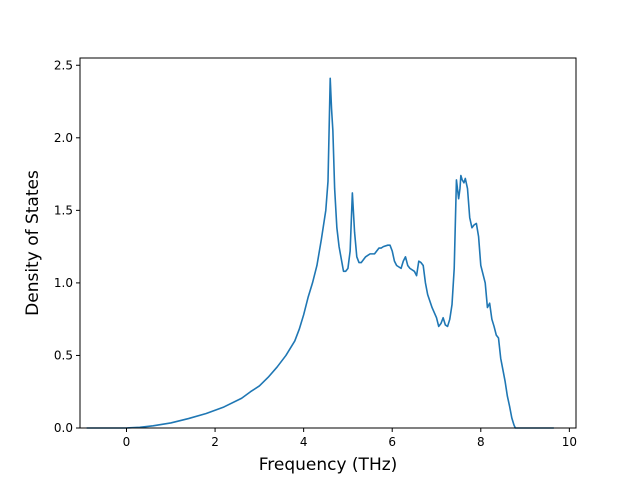  What do you see at coordinates (481, 442) in the screenshot?
I see `x-tick-label: 8` at bounding box center [481, 442].